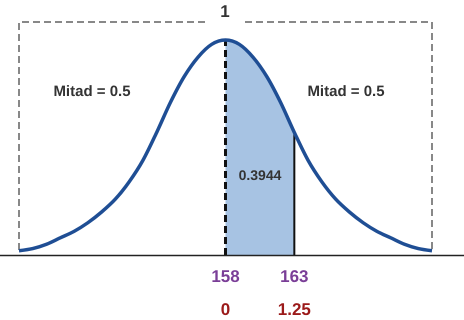 Image resolution: width=464 pixels, height=320 pixels. Describe the element at coordinates (225, 11) in the screenshot. I see `text: 1` at that location.